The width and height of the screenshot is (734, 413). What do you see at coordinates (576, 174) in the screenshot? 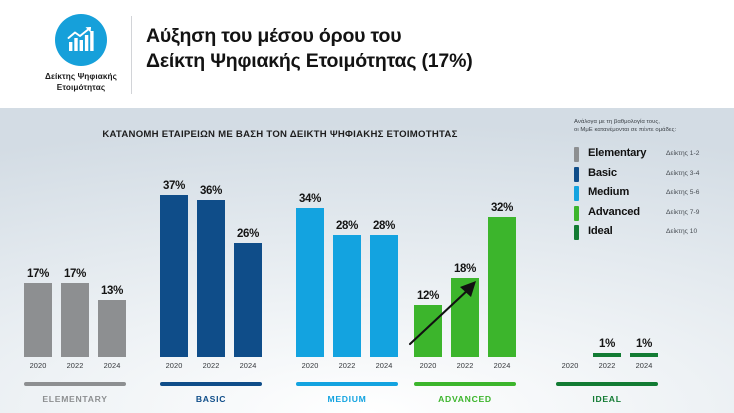
I see `legend-swatch-basic` at bounding box center [576, 174].